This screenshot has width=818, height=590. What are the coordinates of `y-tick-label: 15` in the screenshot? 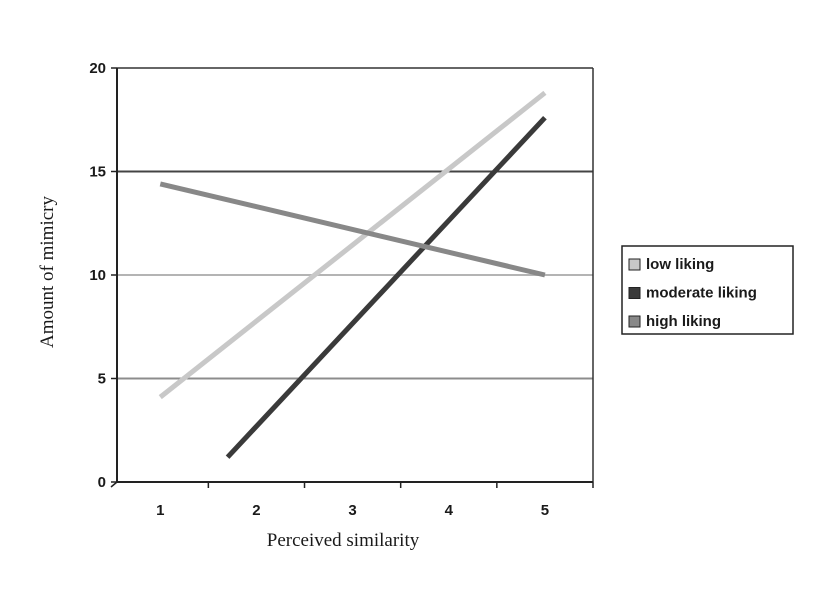 It's located at (97, 172).